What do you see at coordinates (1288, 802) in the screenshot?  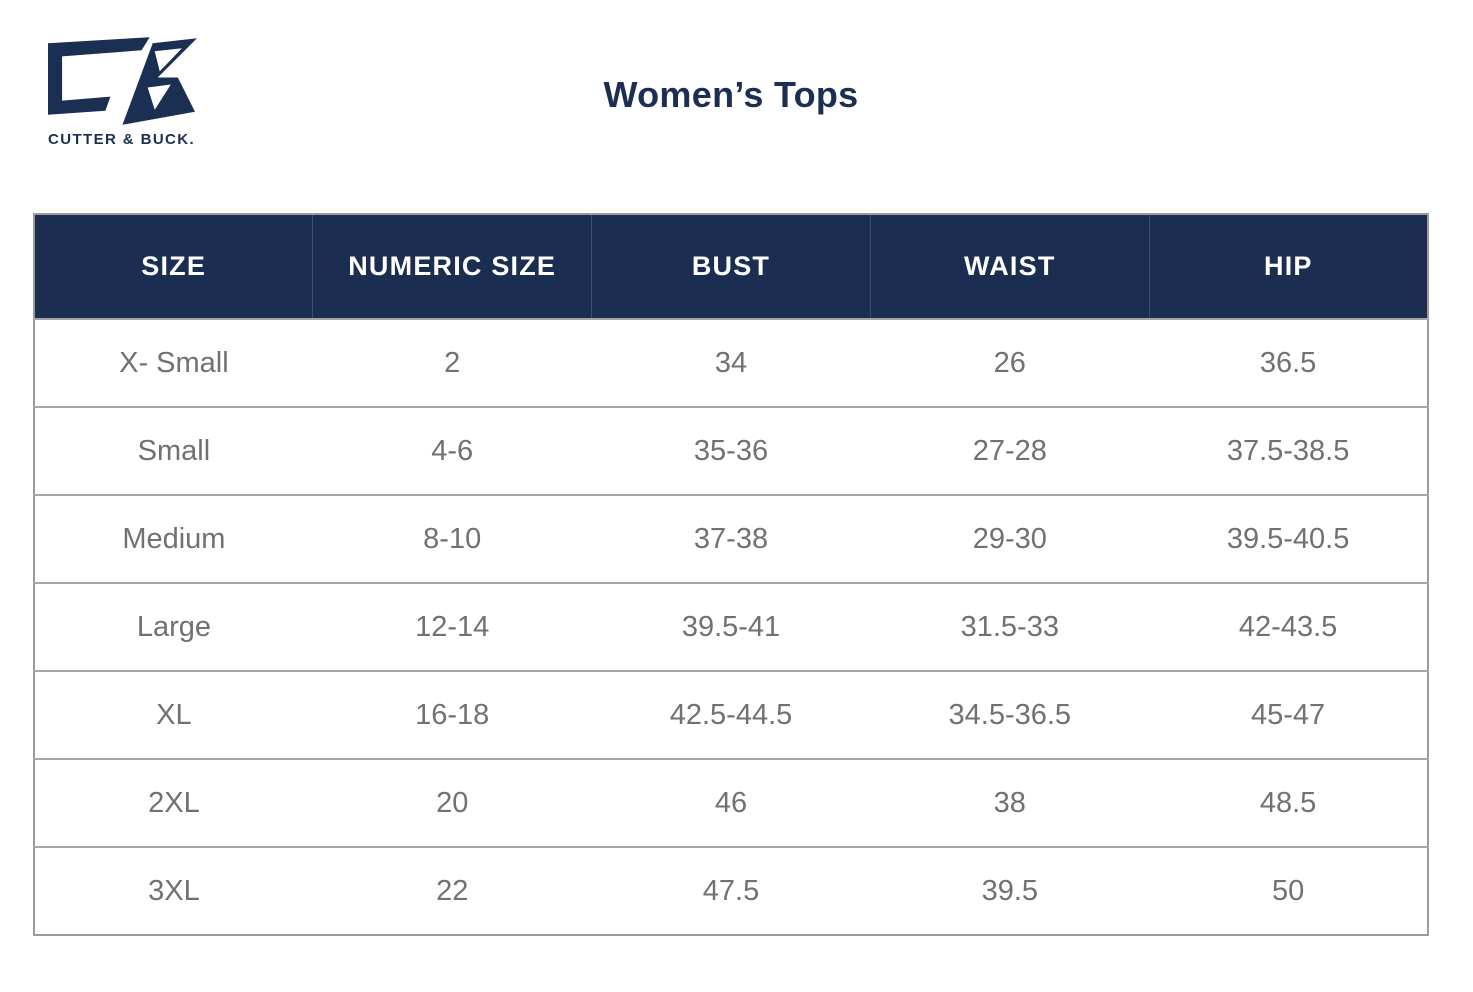 I see `table-cell: 48.5` at bounding box center [1288, 802].